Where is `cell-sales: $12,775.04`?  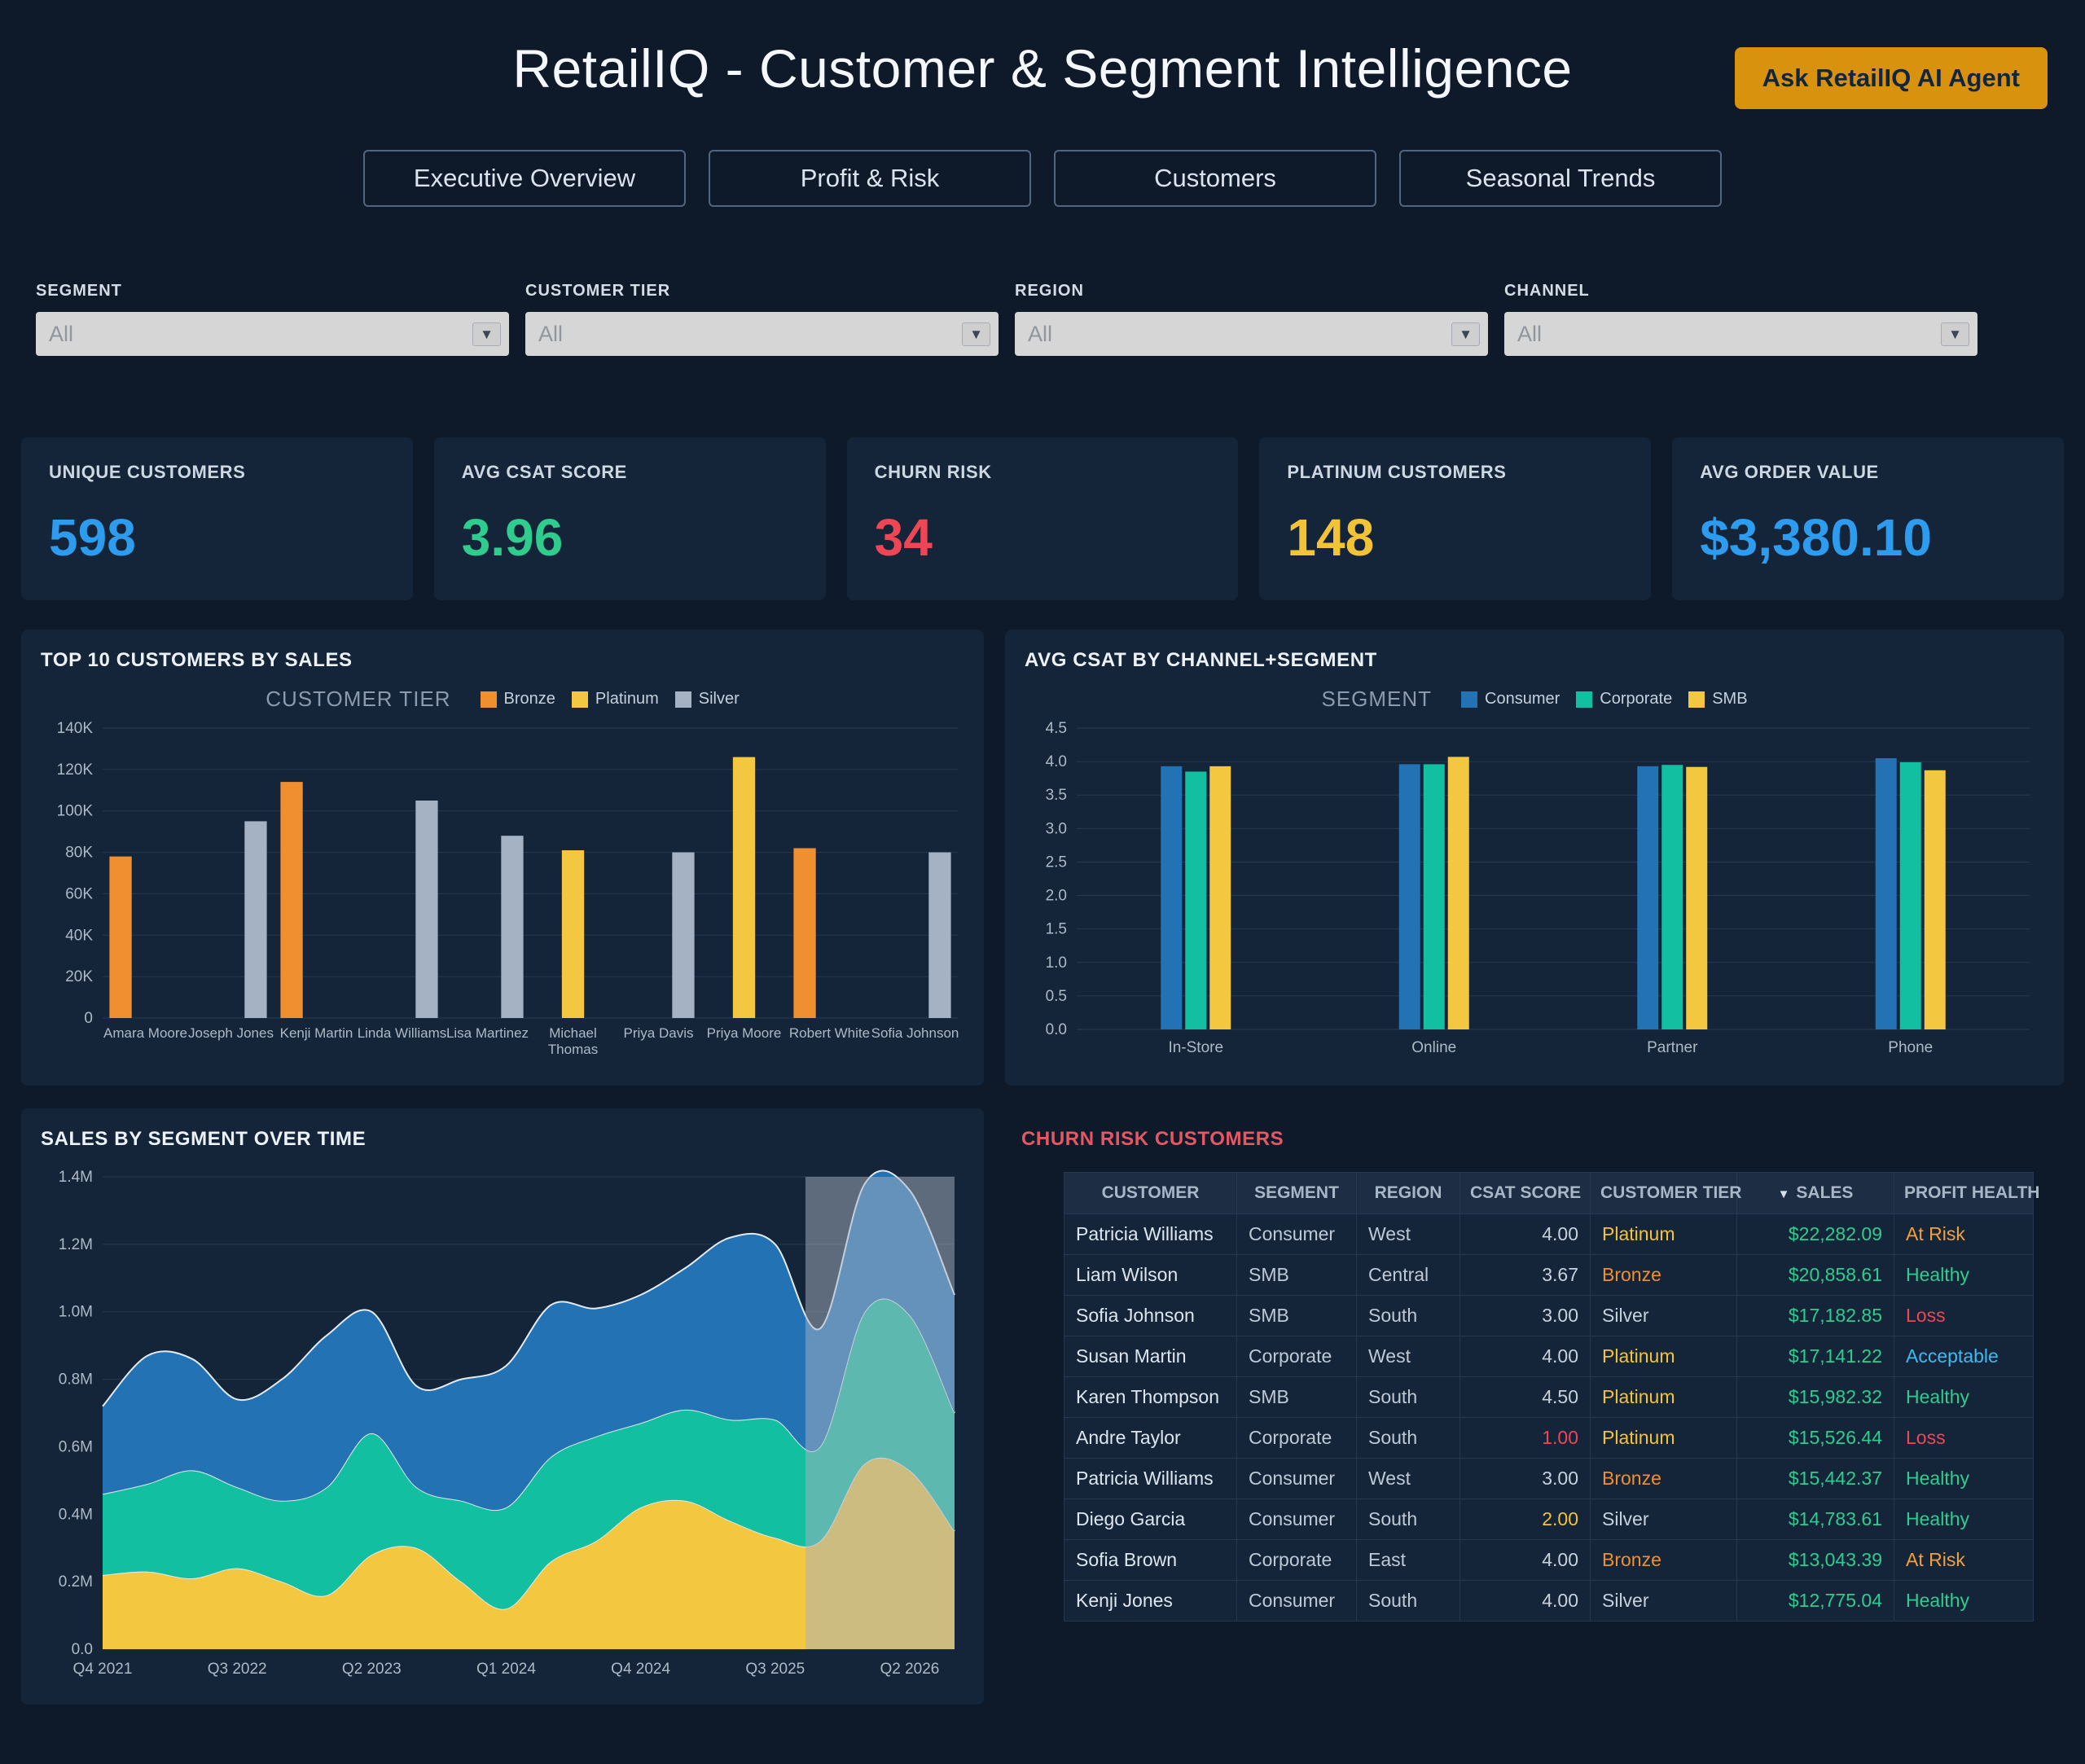
cell-sales: $12,775.04 is located at coordinates (1815, 1600).